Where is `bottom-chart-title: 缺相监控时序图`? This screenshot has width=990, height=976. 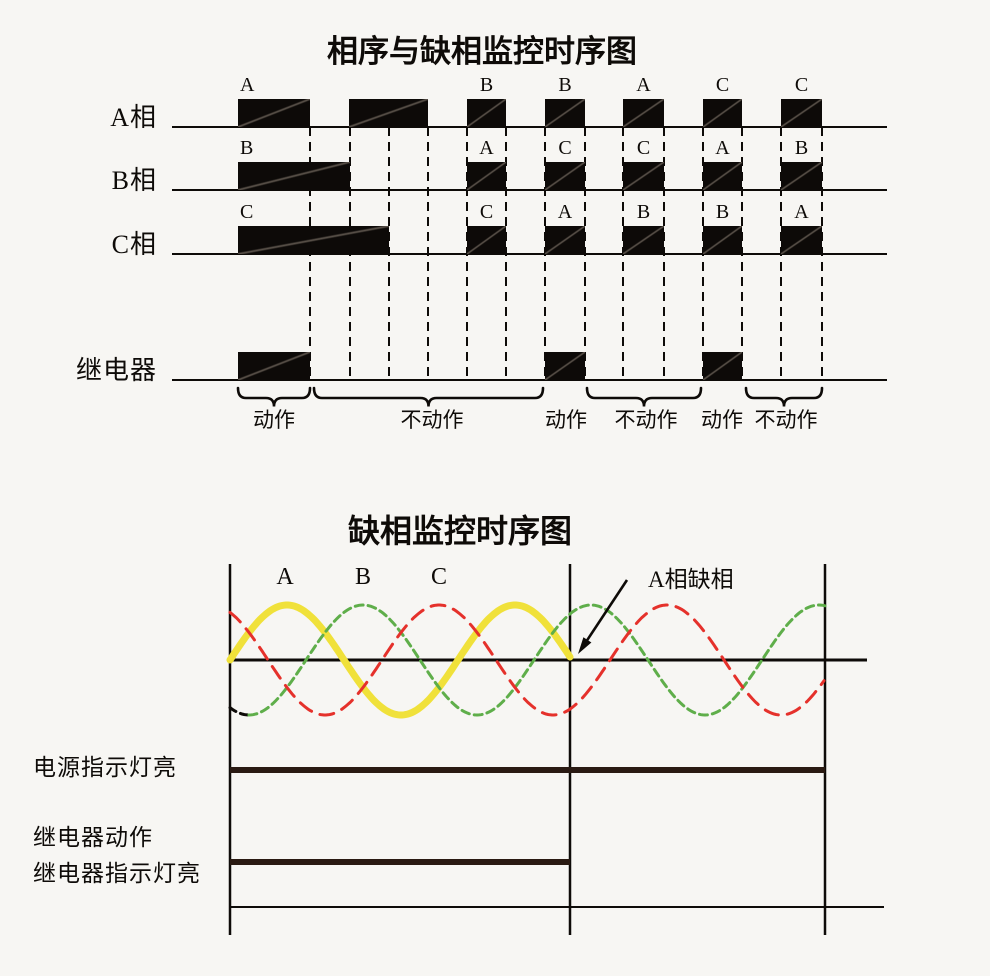
bottom-chart-title: 缺相监控时序图 is located at coordinates (459, 531).